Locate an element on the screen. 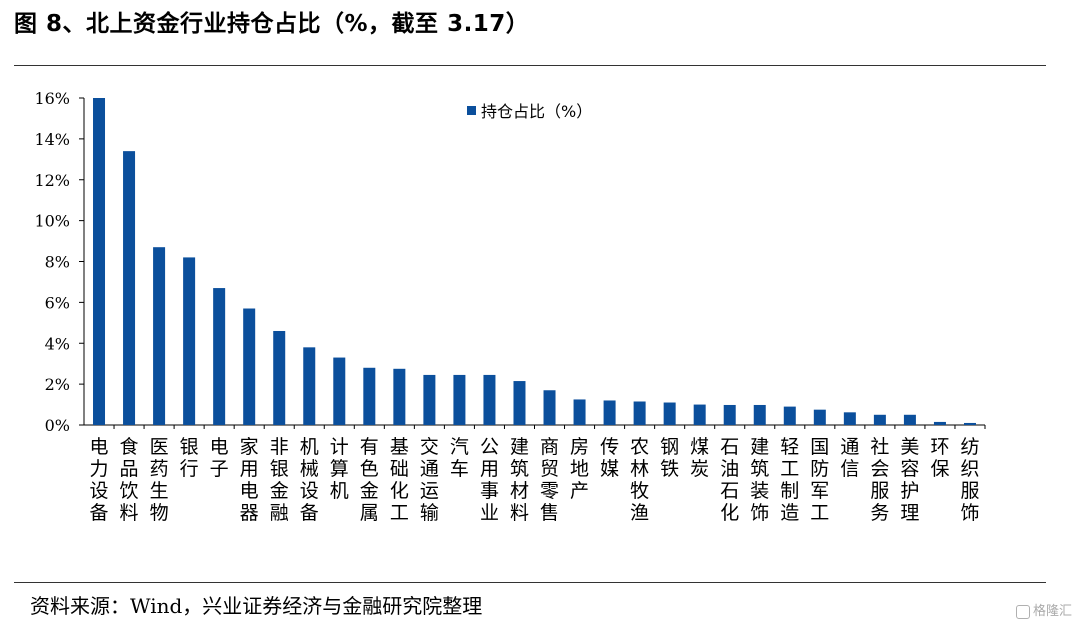 This screenshot has height=623, width=1080. header-rule is located at coordinates (530, 65).